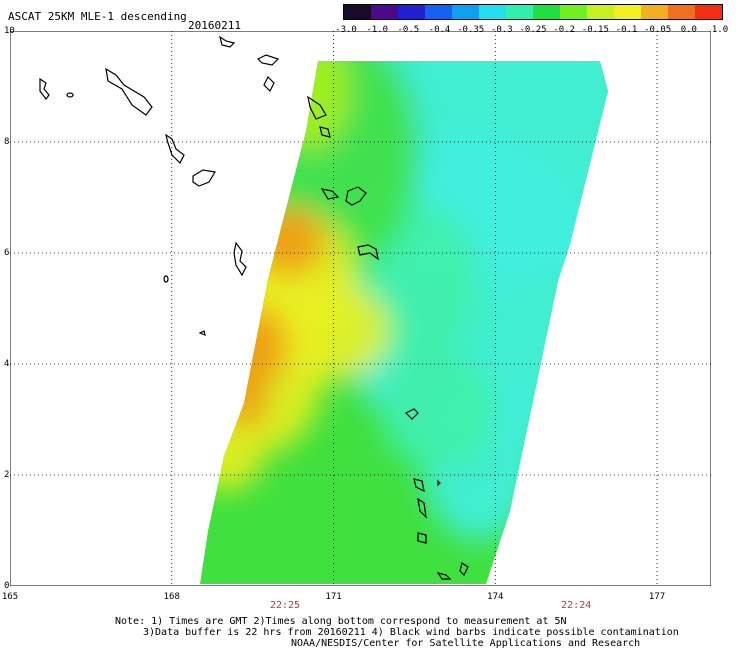 Image resolution: width=740 pixels, height=650 pixels. Describe the element at coordinates (97, 16) in the screenshot. I see `product-title: ASCAT 25KM MLE-1 descending` at that location.